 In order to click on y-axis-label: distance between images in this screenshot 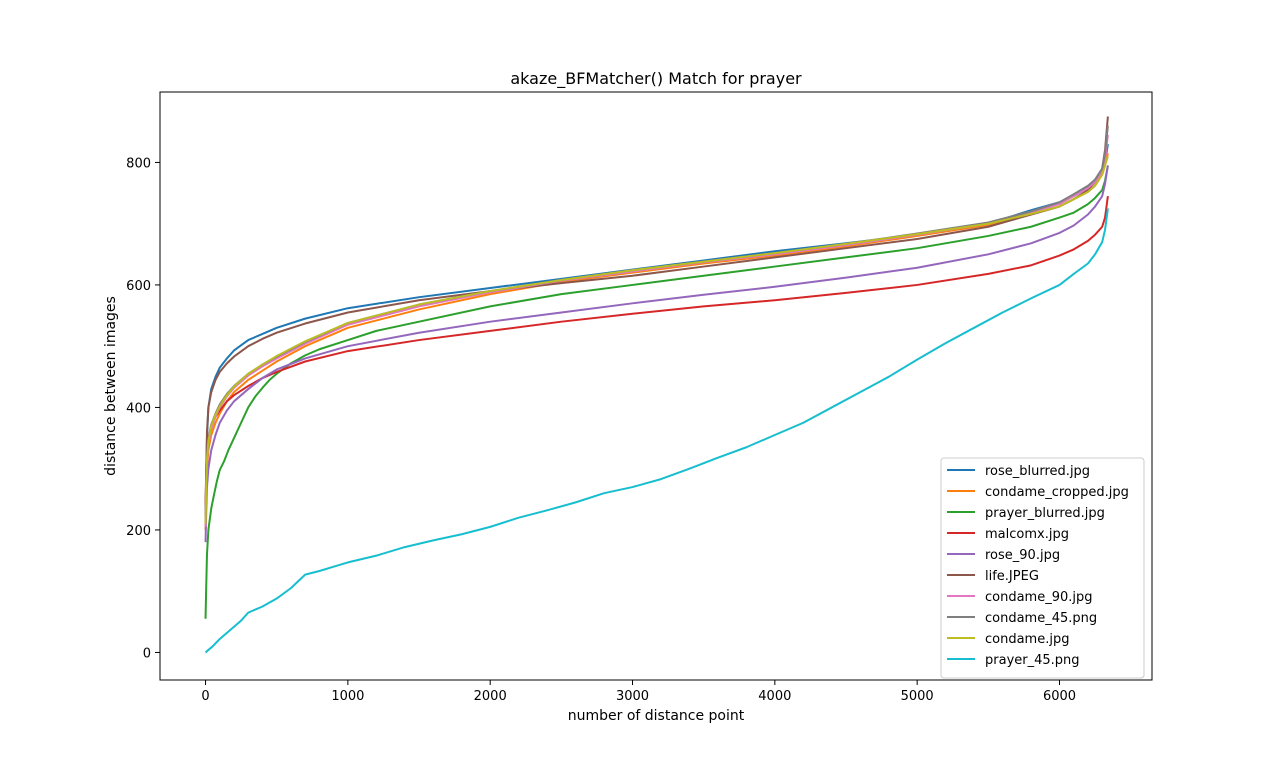, I will do `click(111, 386)`.